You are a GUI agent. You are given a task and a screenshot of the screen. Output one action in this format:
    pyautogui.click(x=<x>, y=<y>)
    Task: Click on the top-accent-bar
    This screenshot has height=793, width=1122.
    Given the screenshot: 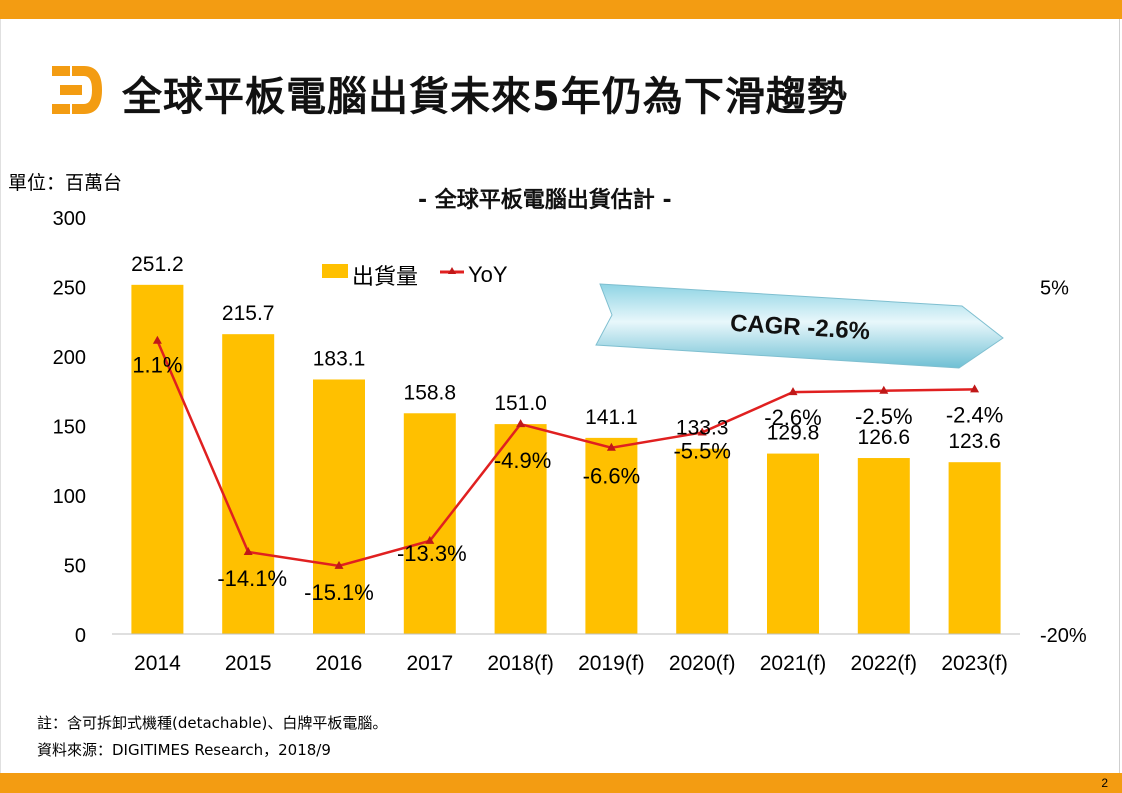 What is the action you would take?
    pyautogui.click(x=561, y=9)
    